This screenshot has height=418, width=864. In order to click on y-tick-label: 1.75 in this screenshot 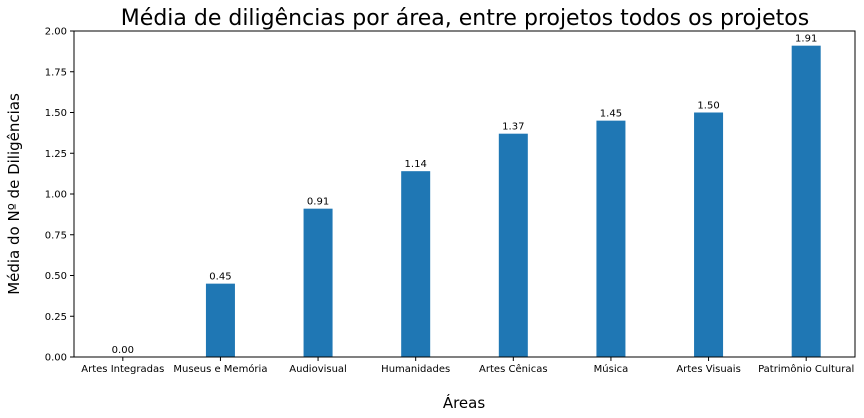, I will do `click(56, 72)`.